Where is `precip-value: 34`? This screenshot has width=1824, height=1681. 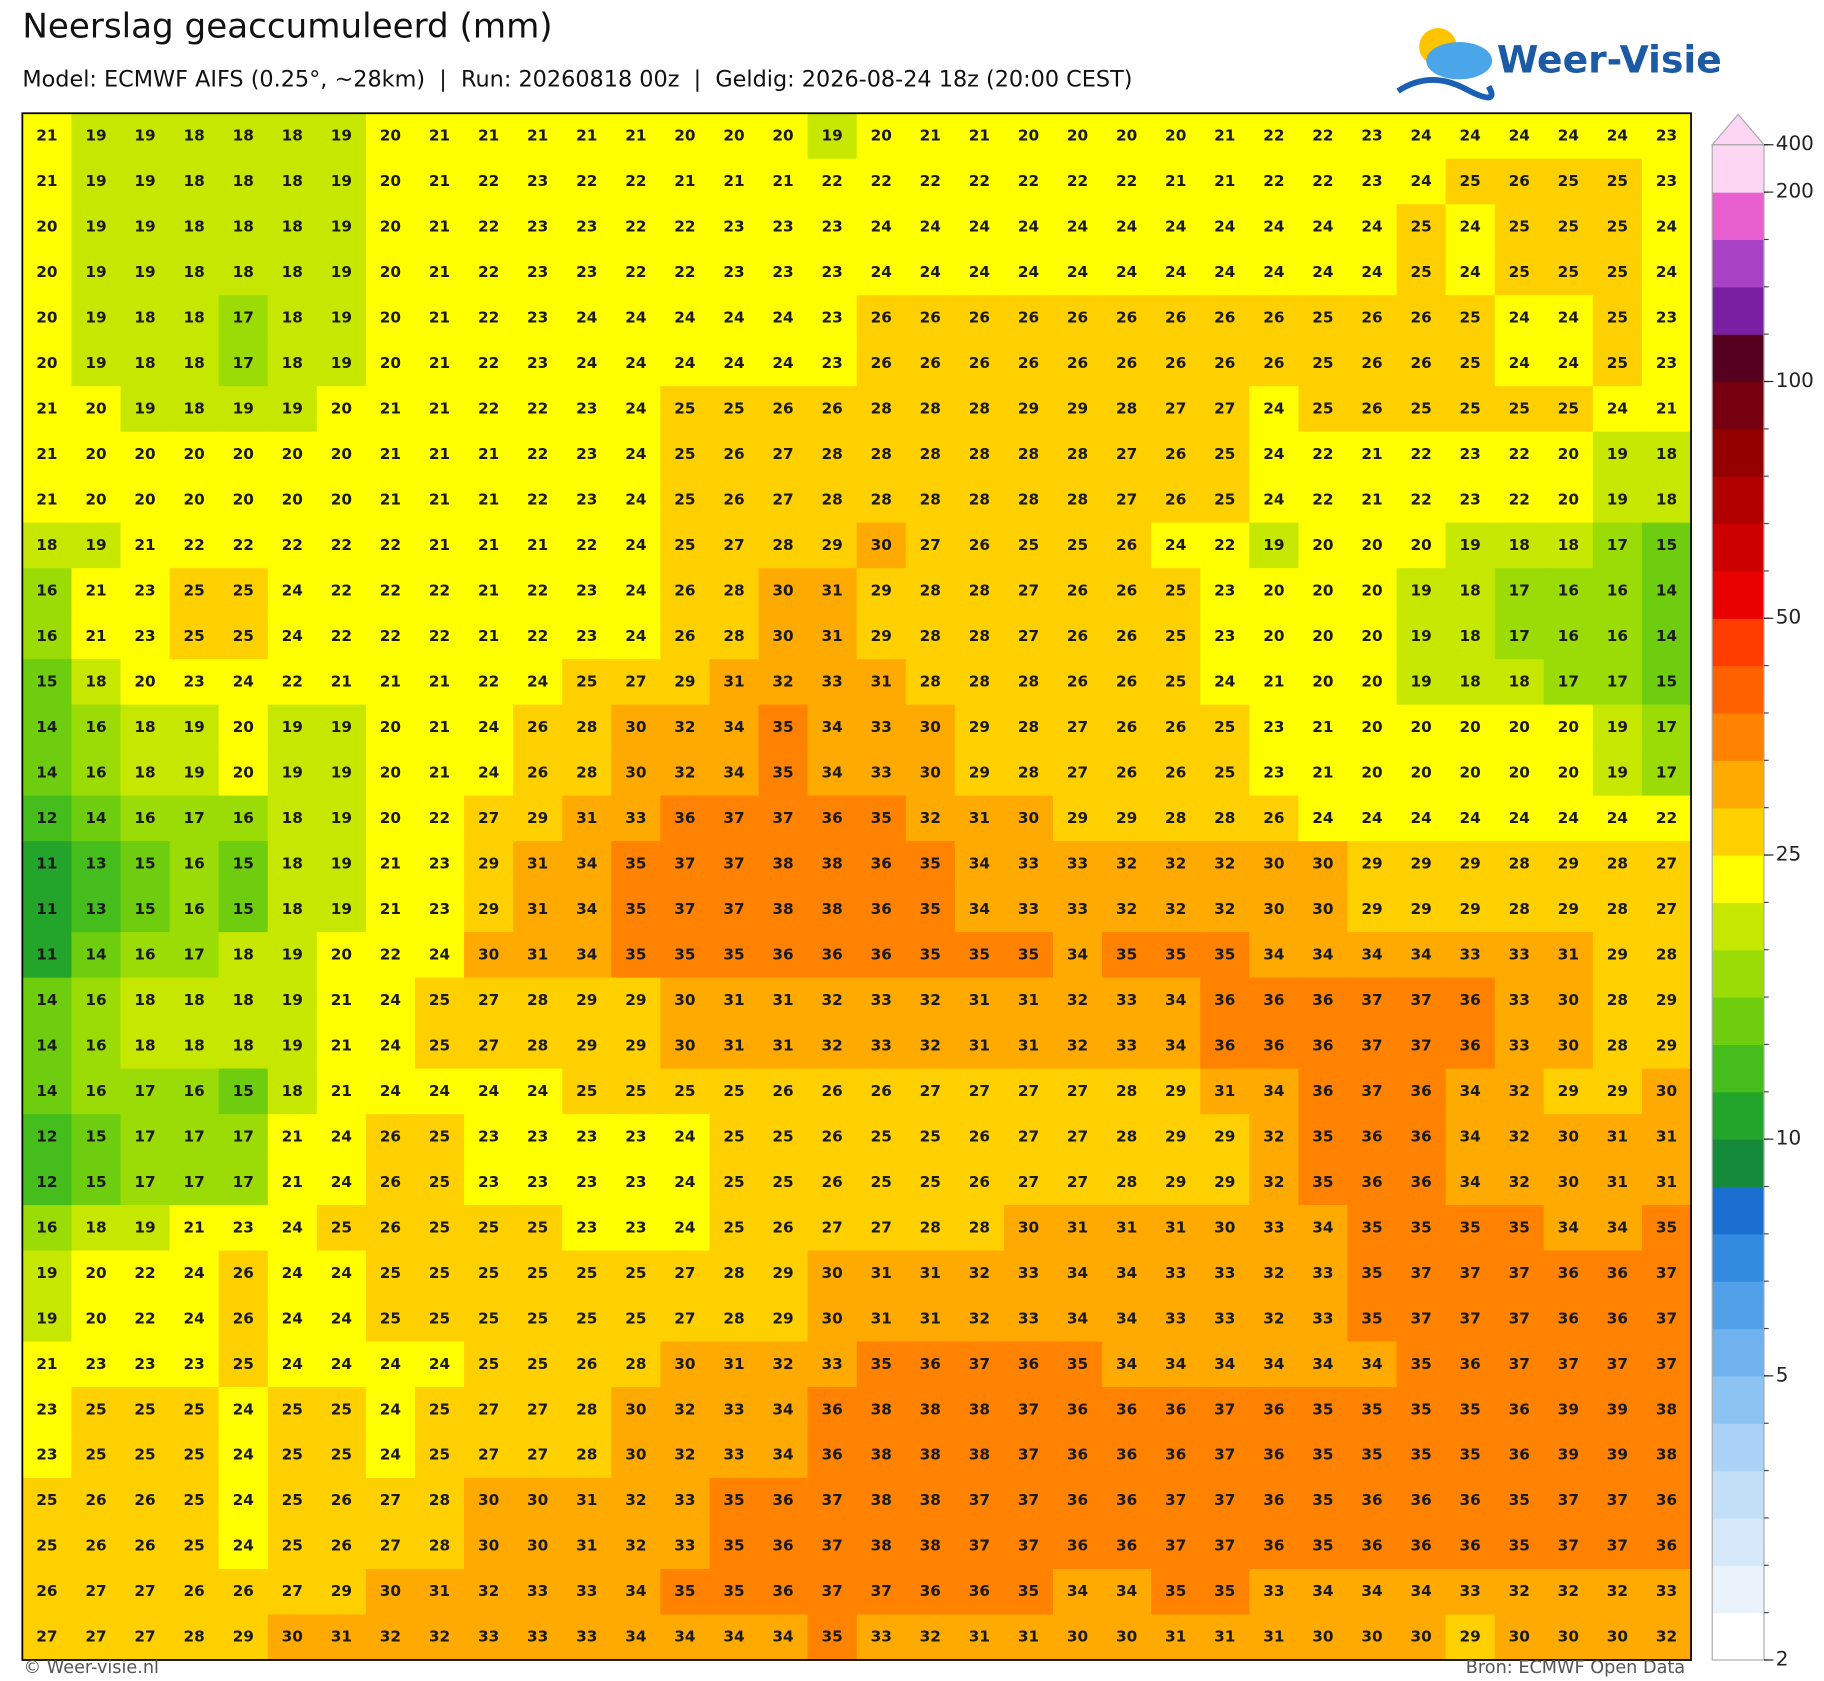
precip-value: 34 is located at coordinates (782, 1409).